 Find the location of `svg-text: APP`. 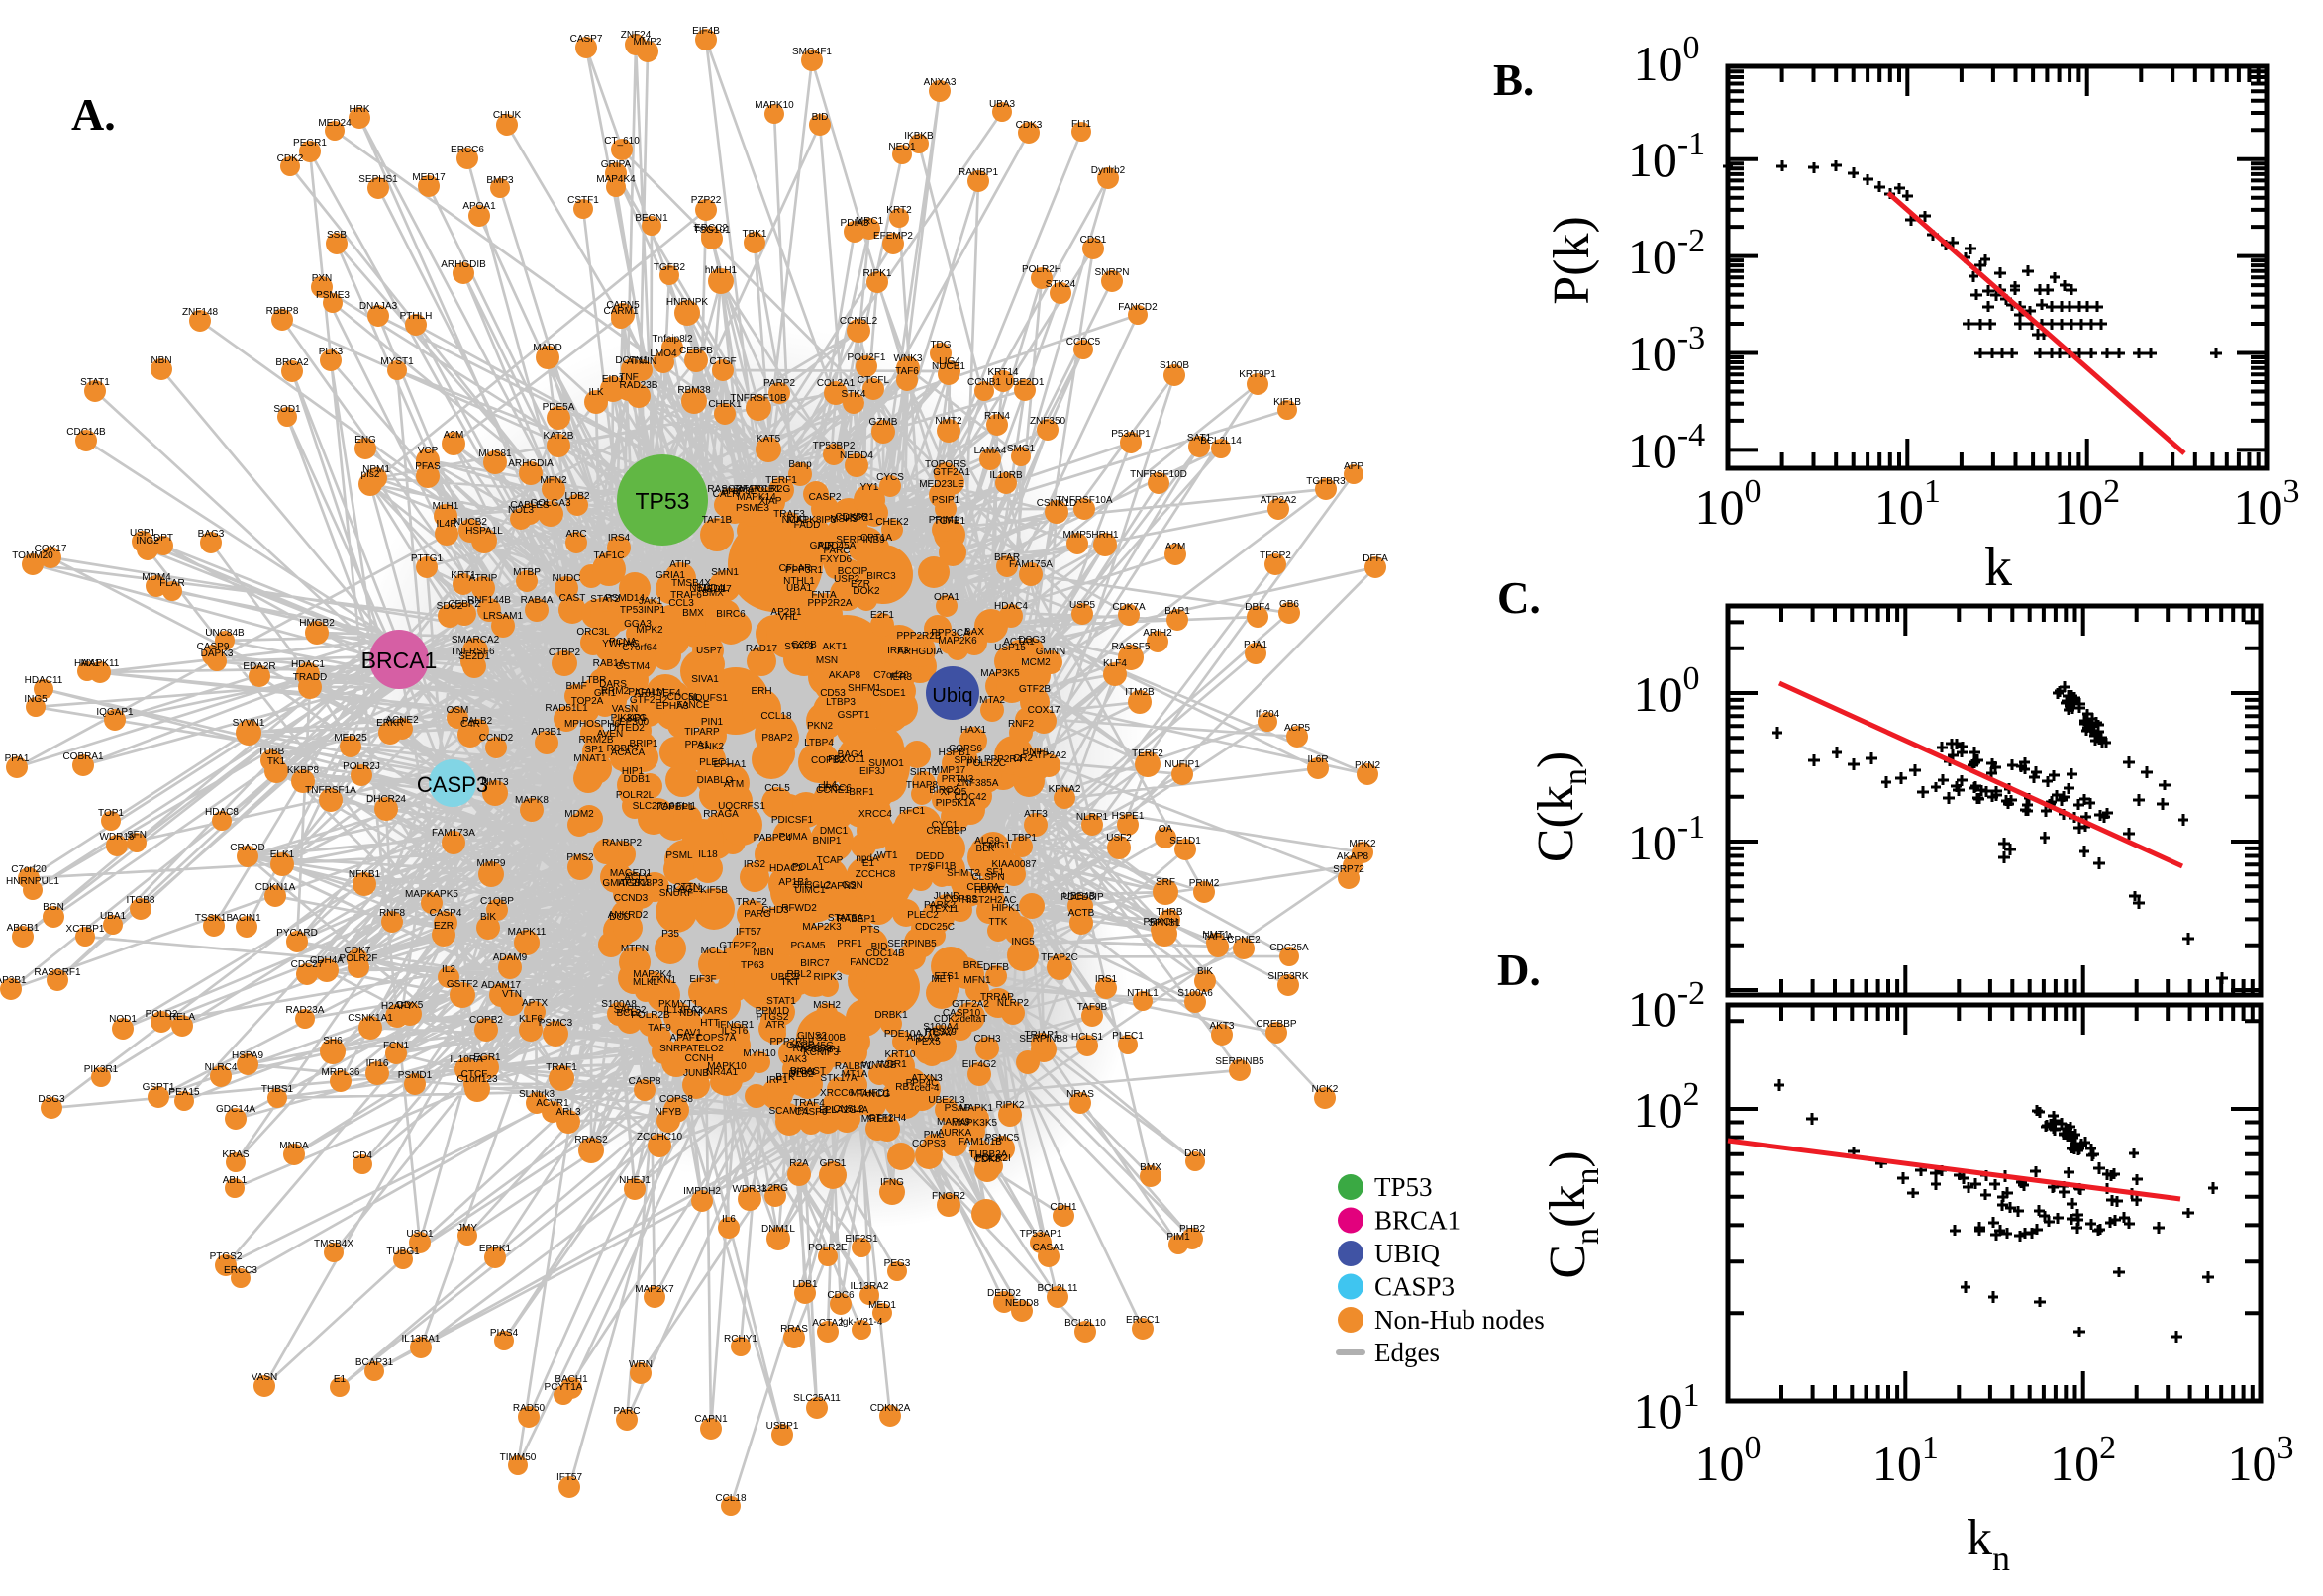

svg-text: APP is located at coordinates (1354, 466).